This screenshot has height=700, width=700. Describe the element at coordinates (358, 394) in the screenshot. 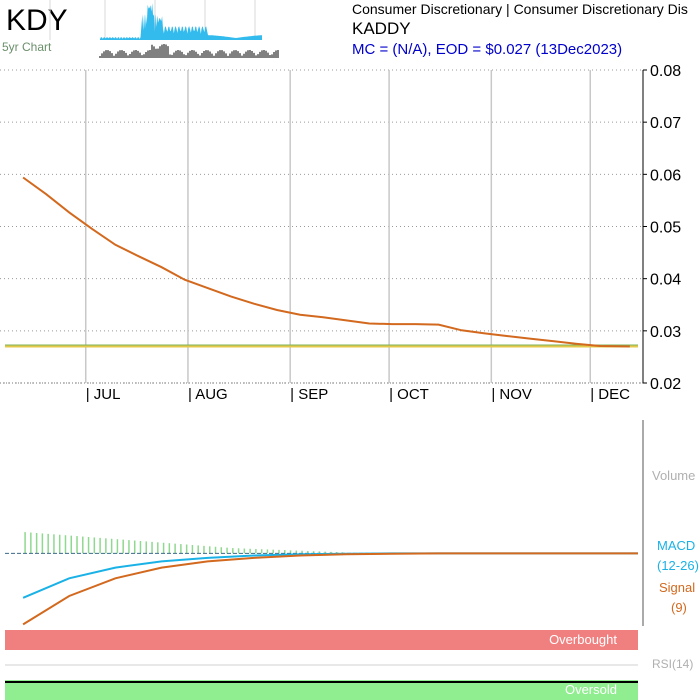

I see `date-x-axis: | JUL | AUG | SEP | OCT | NOV | DEC` at that location.